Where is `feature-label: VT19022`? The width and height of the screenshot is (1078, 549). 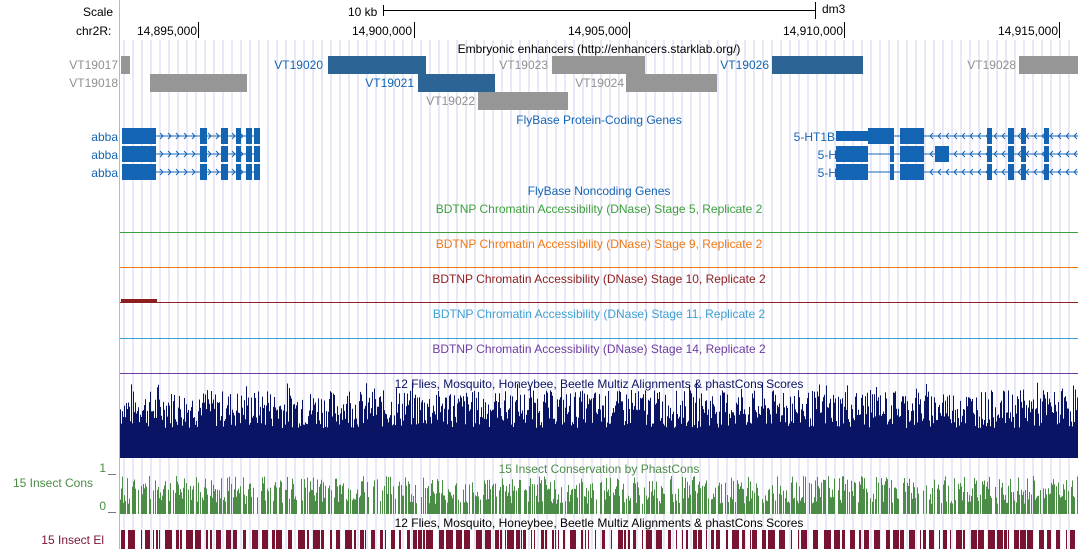 feature-label: VT19022 is located at coordinates (450, 101).